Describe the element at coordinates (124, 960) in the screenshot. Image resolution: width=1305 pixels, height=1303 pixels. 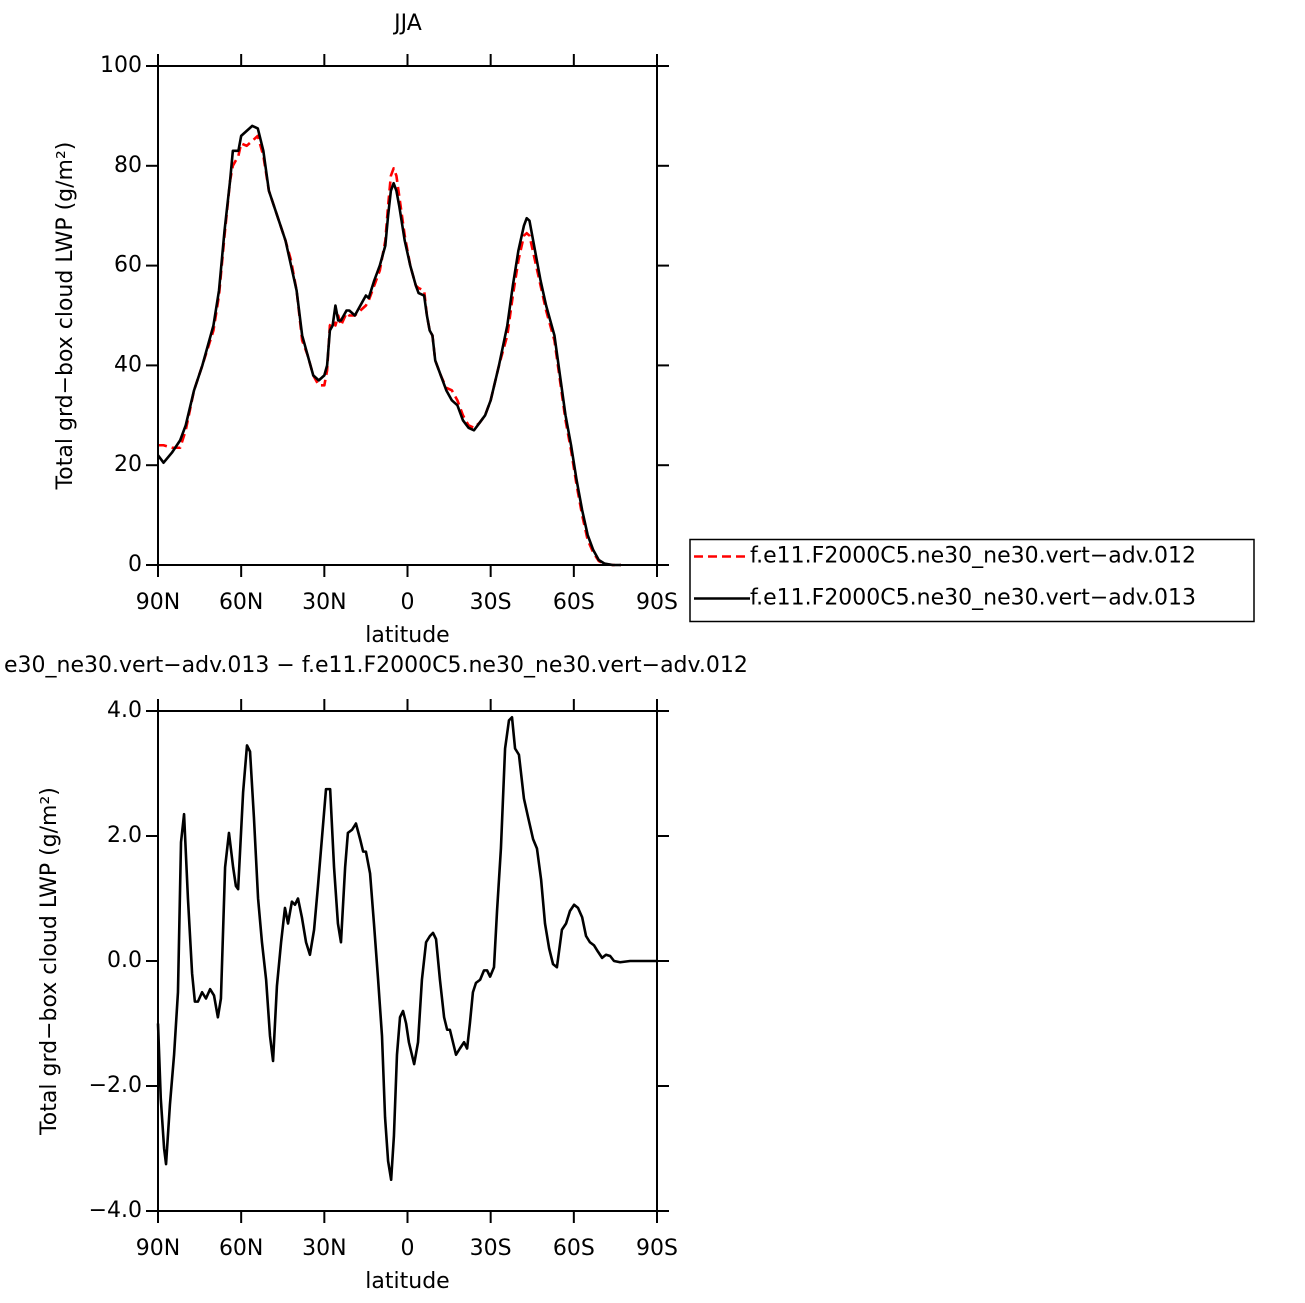
I see `y-tick-label: 0.0` at that location.